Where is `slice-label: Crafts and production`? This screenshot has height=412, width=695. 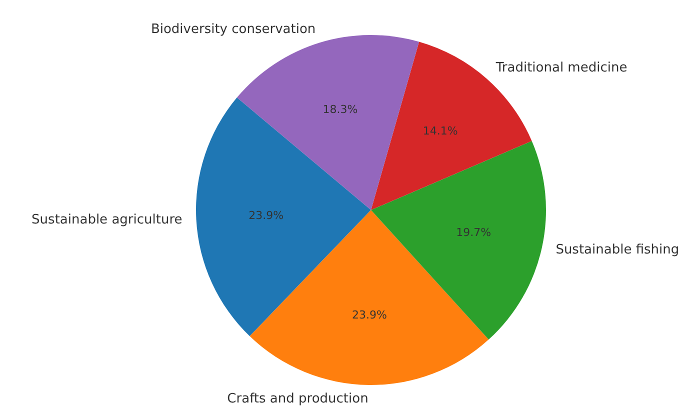 slice-label: Crafts and production is located at coordinates (297, 398).